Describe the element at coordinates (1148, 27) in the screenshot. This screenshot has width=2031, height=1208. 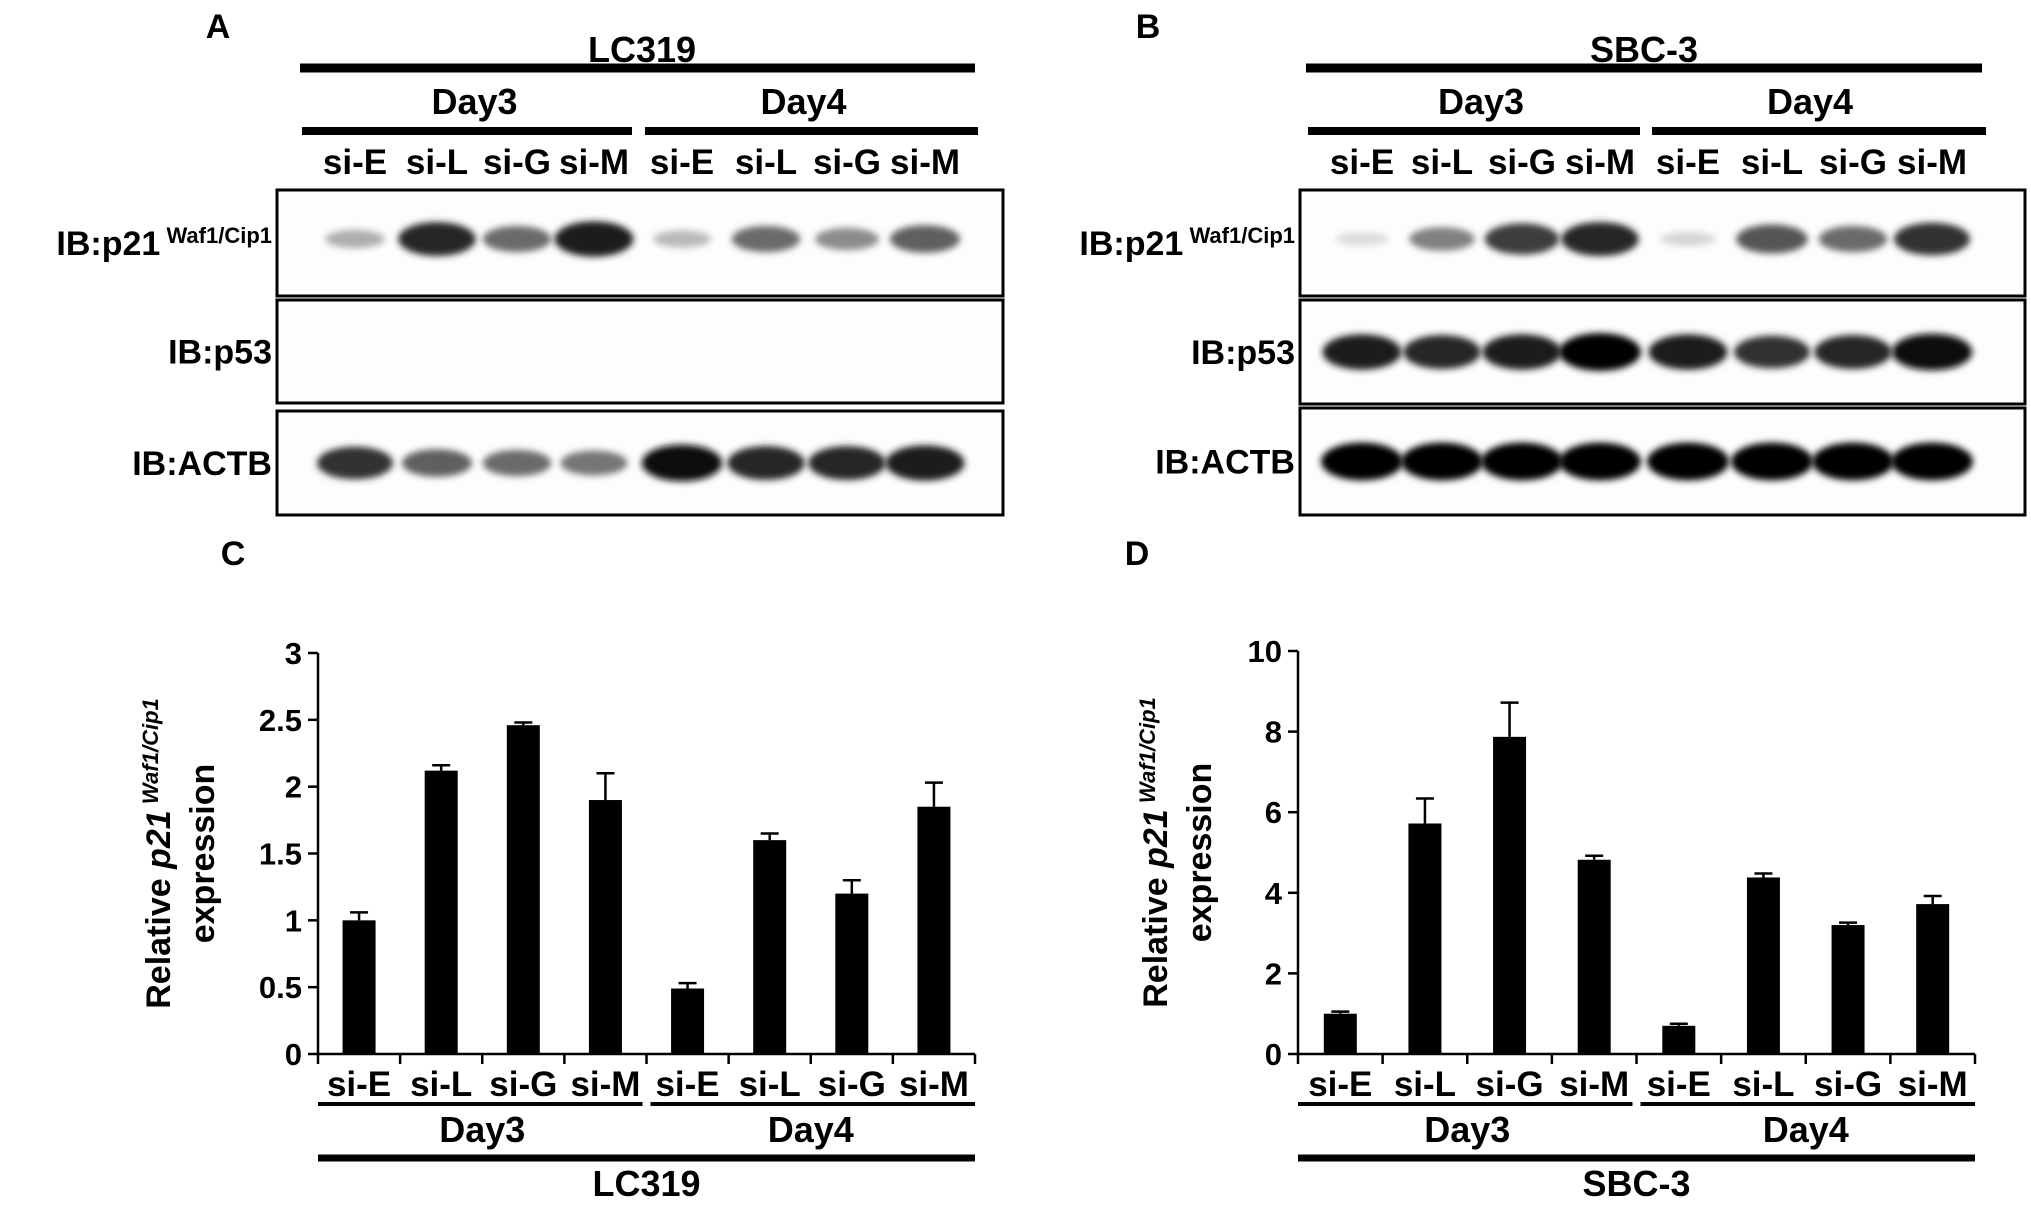
I see `panel-letter-B: B` at that location.